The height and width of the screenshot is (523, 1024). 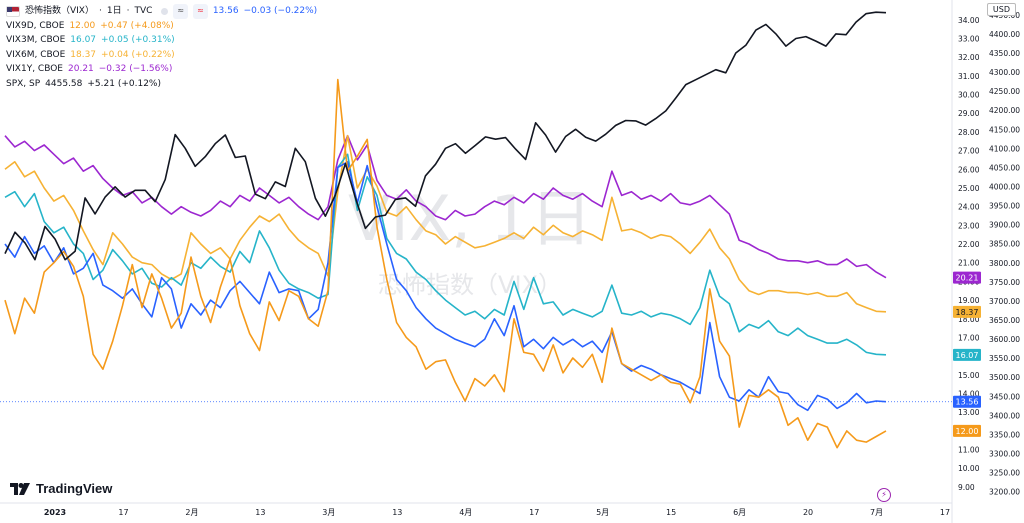 What do you see at coordinates (114, 11) in the screenshot?
I see `legend-main-interval: 1日` at bounding box center [114, 11].